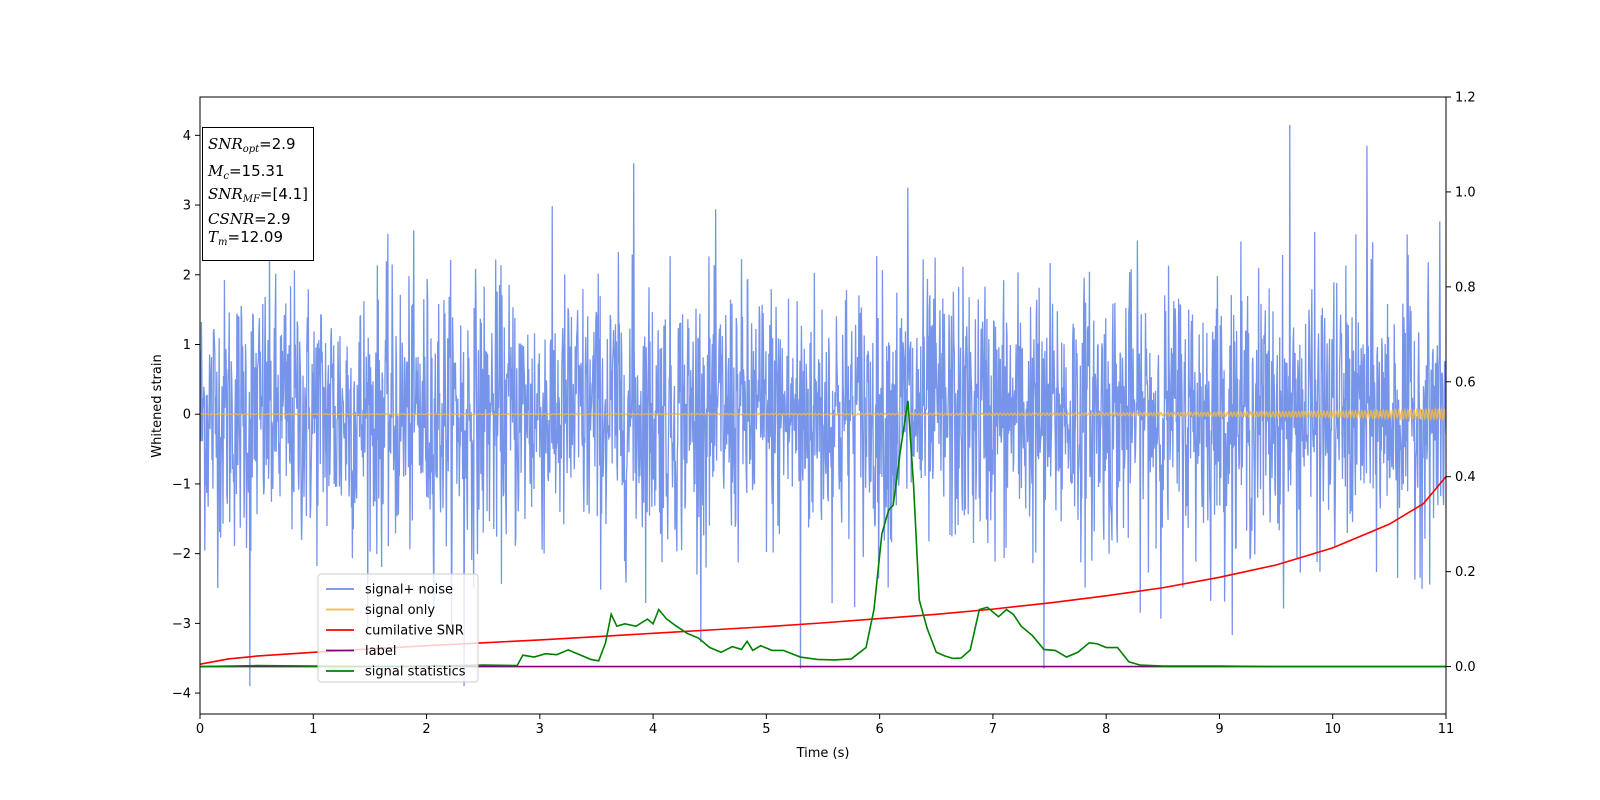  What do you see at coordinates (823, 414) in the screenshot?
I see `series-signal-only-line` at bounding box center [823, 414].